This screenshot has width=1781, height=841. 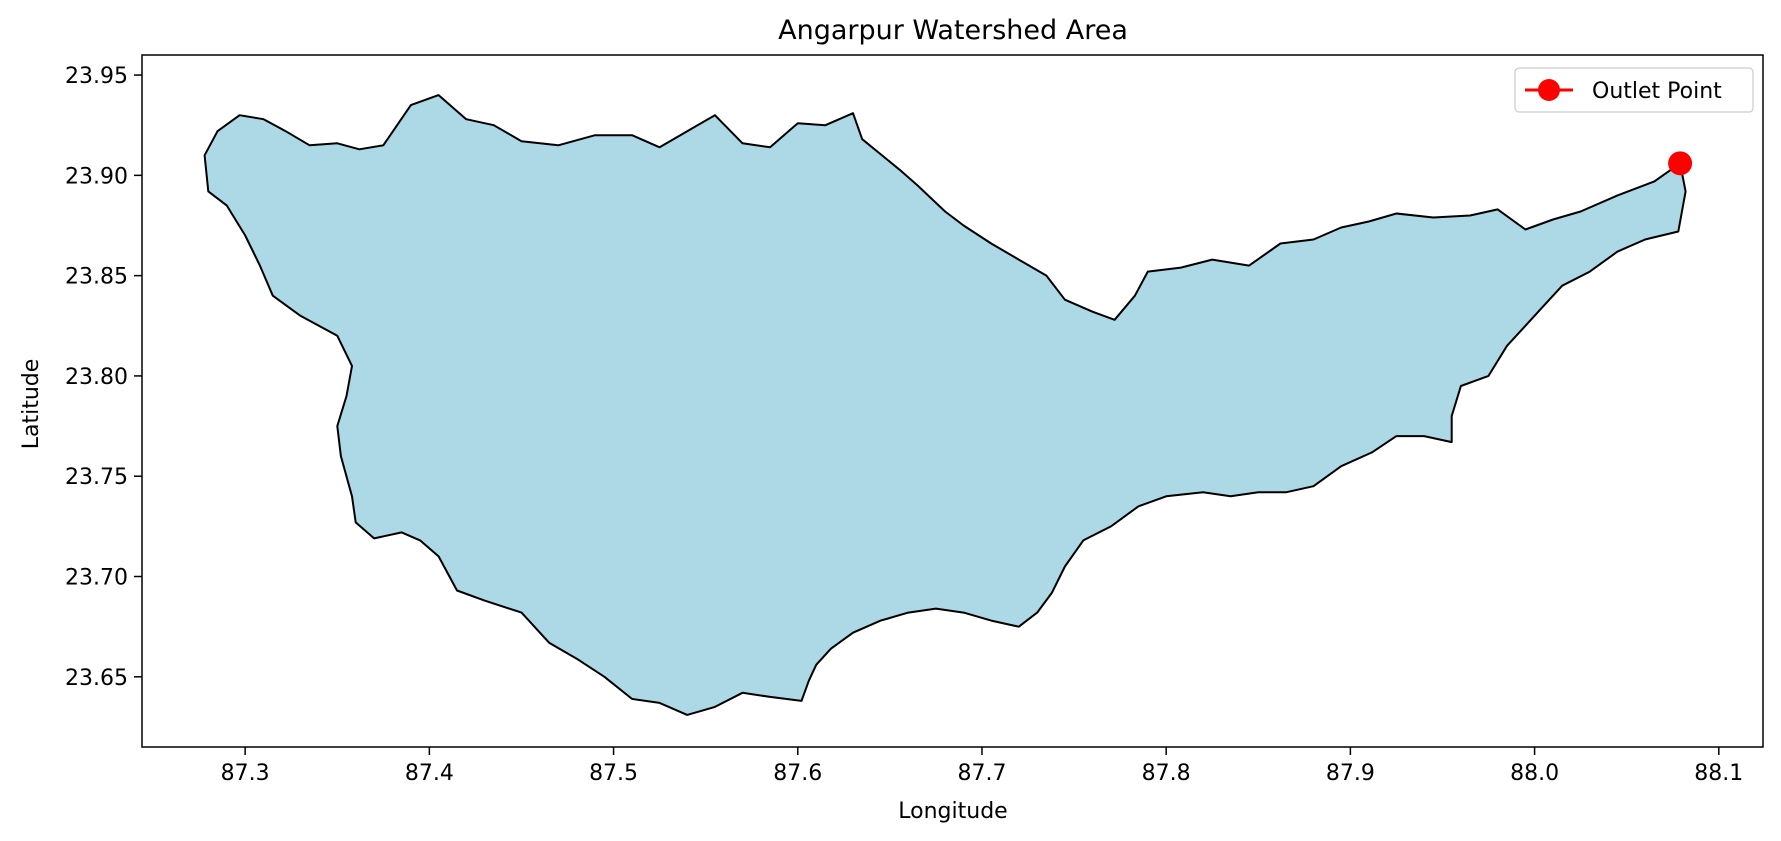 I want to click on legend: Outlet Point, so click(x=1634, y=90).